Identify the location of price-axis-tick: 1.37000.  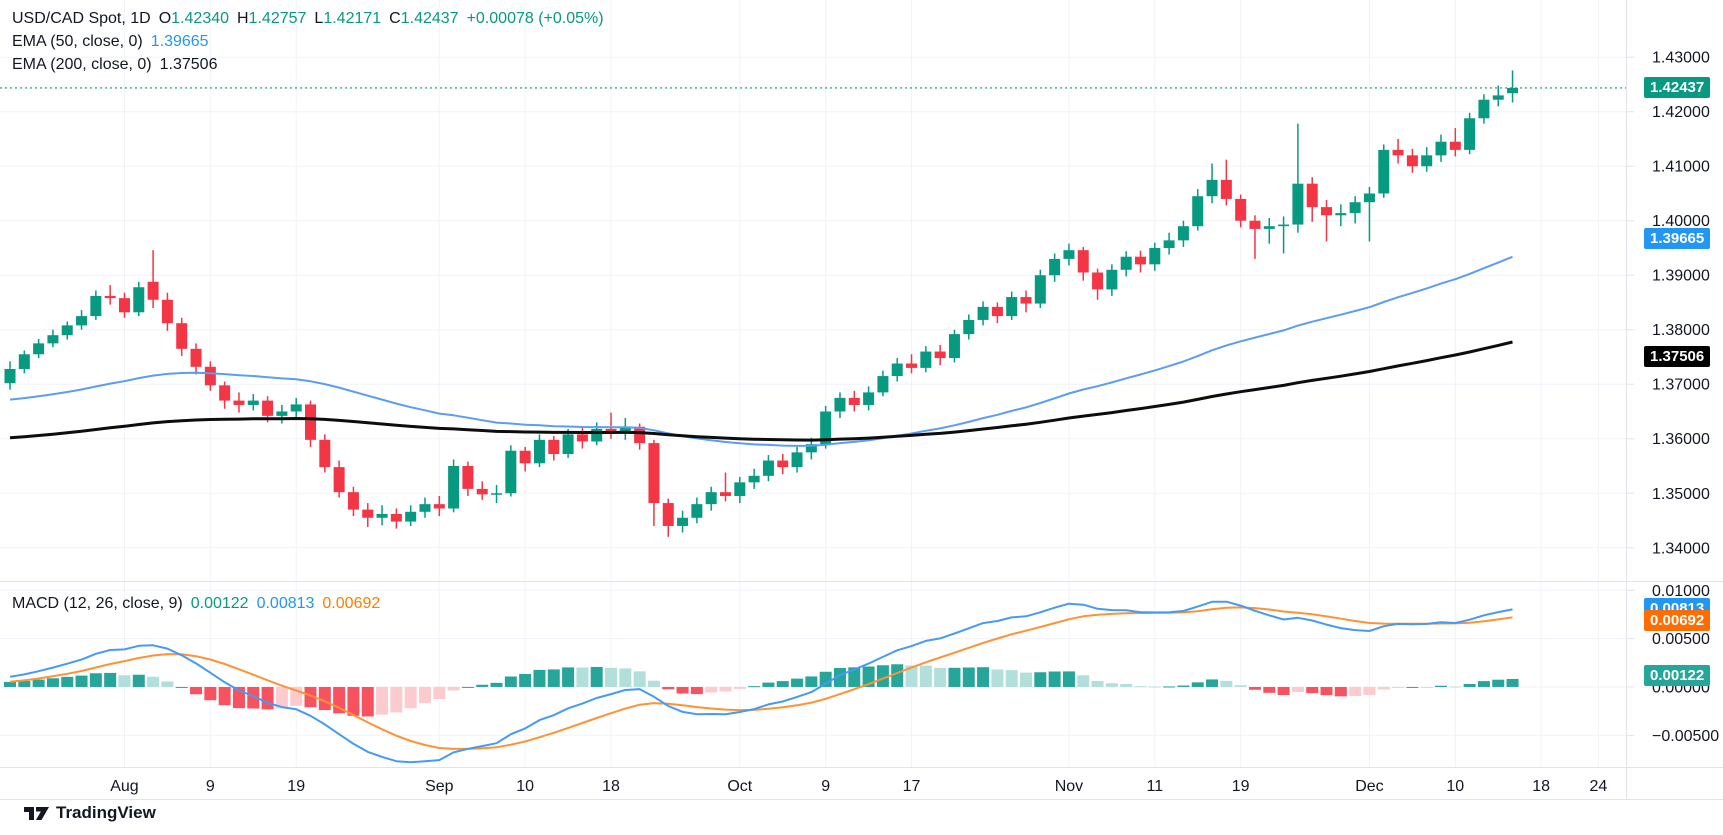
(1681, 385).